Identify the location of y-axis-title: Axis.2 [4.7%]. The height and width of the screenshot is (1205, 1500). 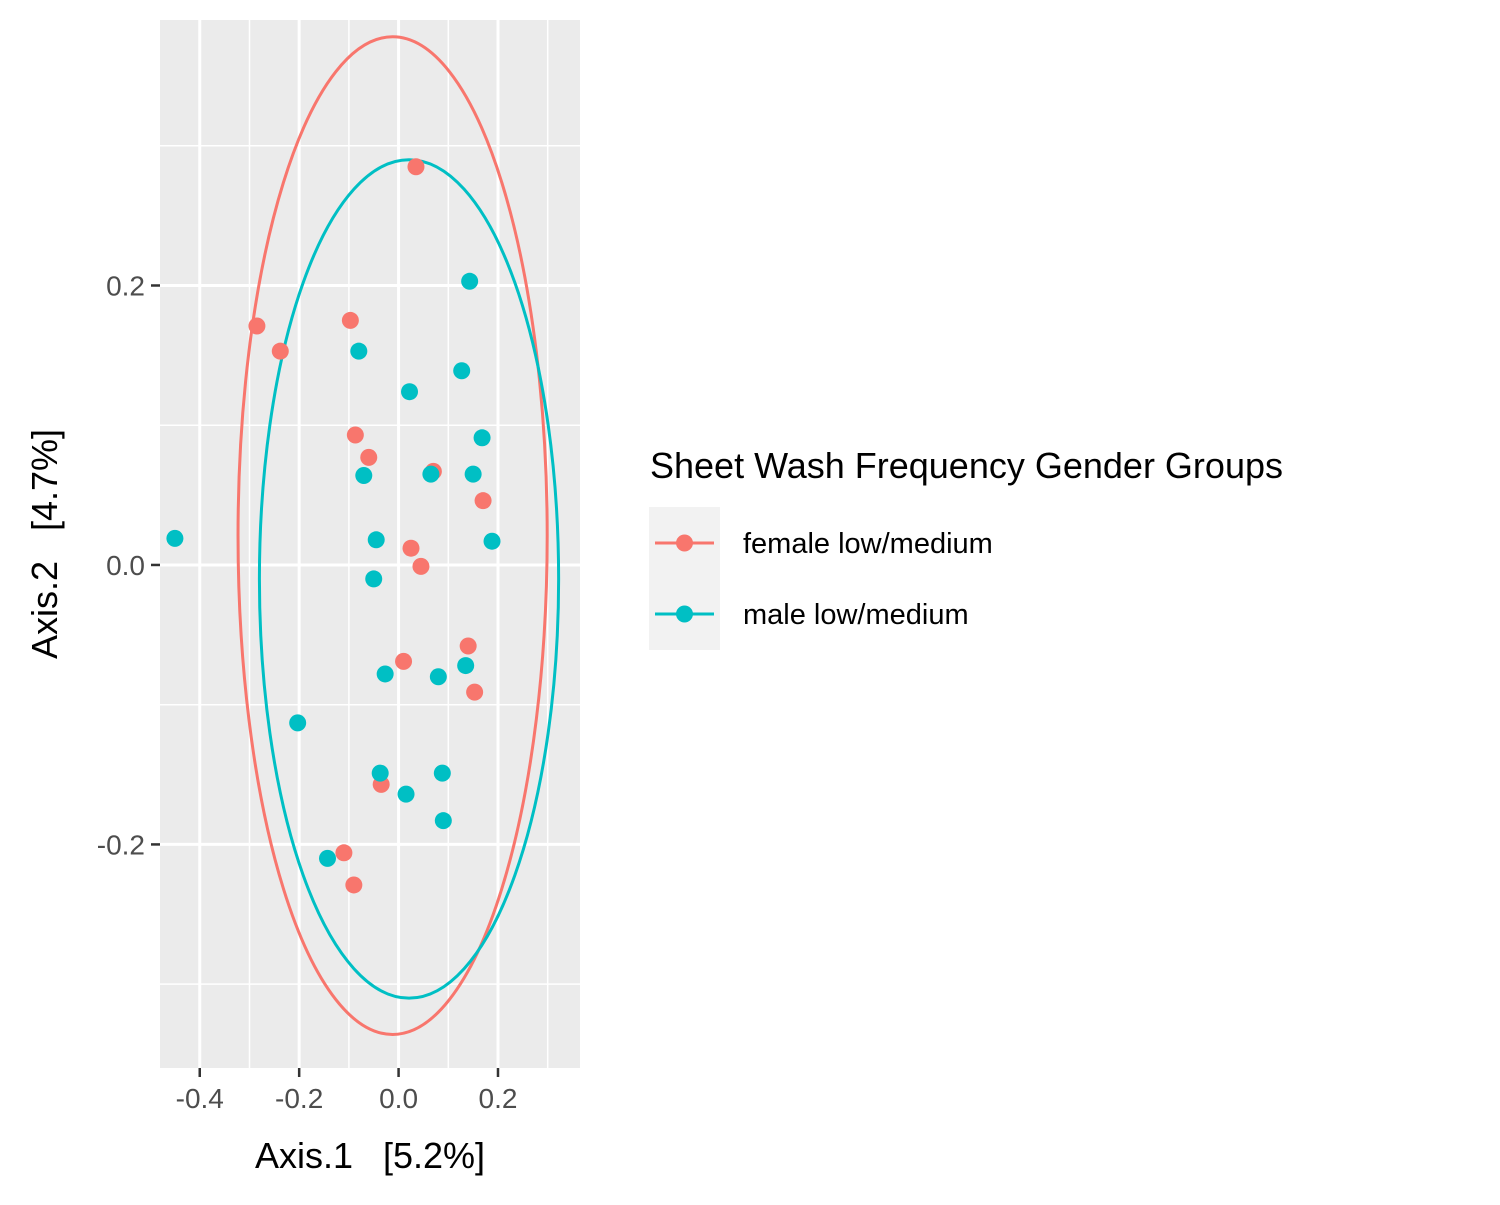
(44, 544).